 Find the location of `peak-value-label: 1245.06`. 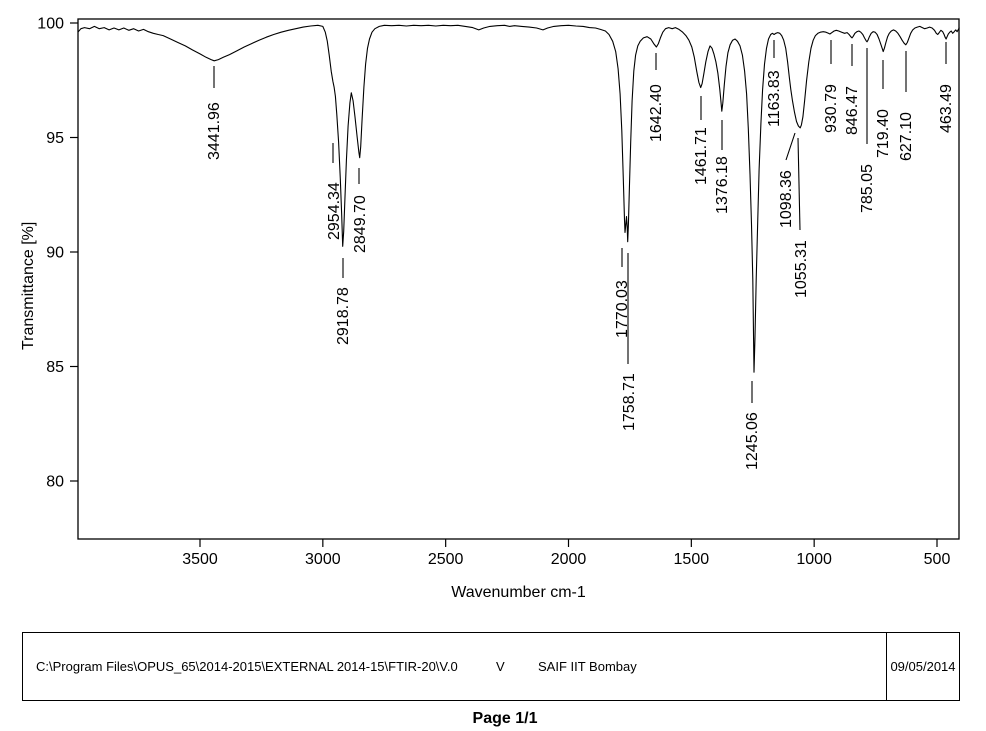

peak-value-label: 1245.06 is located at coordinates (752, 441).